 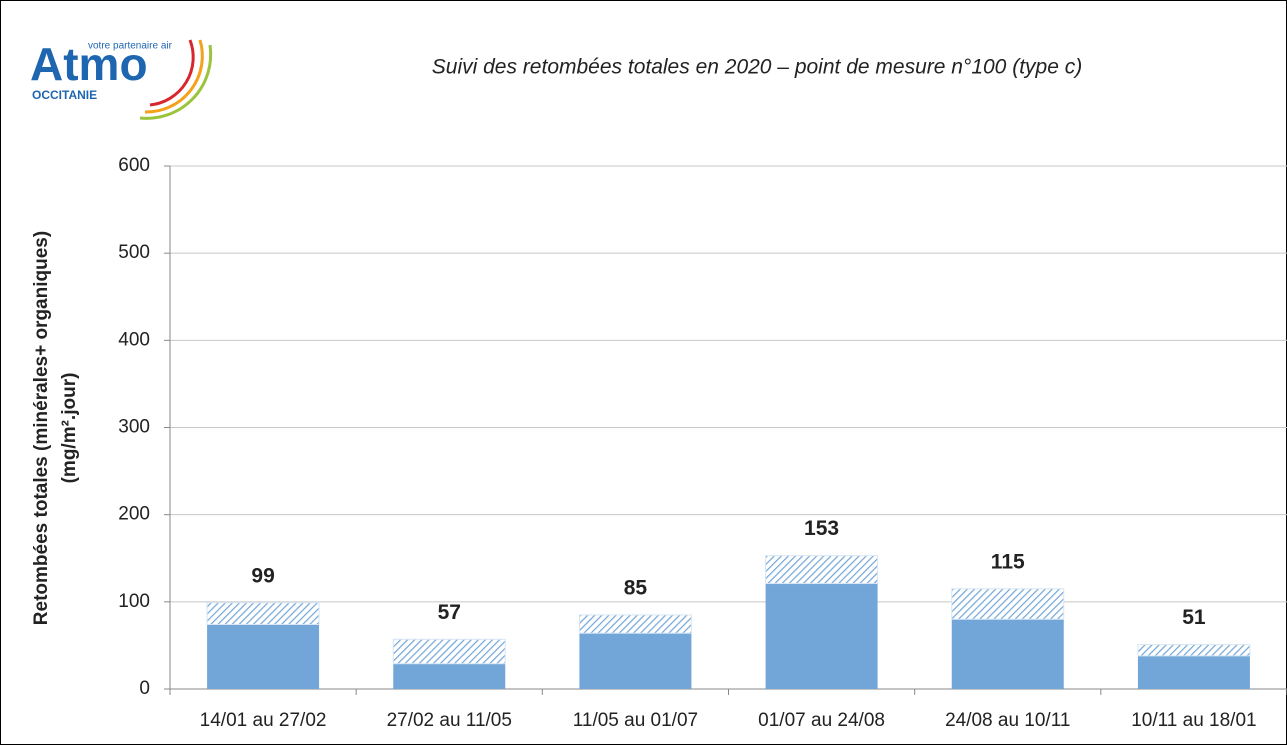 What do you see at coordinates (89, 64) in the screenshot?
I see `logo-brand: Atmo` at bounding box center [89, 64].